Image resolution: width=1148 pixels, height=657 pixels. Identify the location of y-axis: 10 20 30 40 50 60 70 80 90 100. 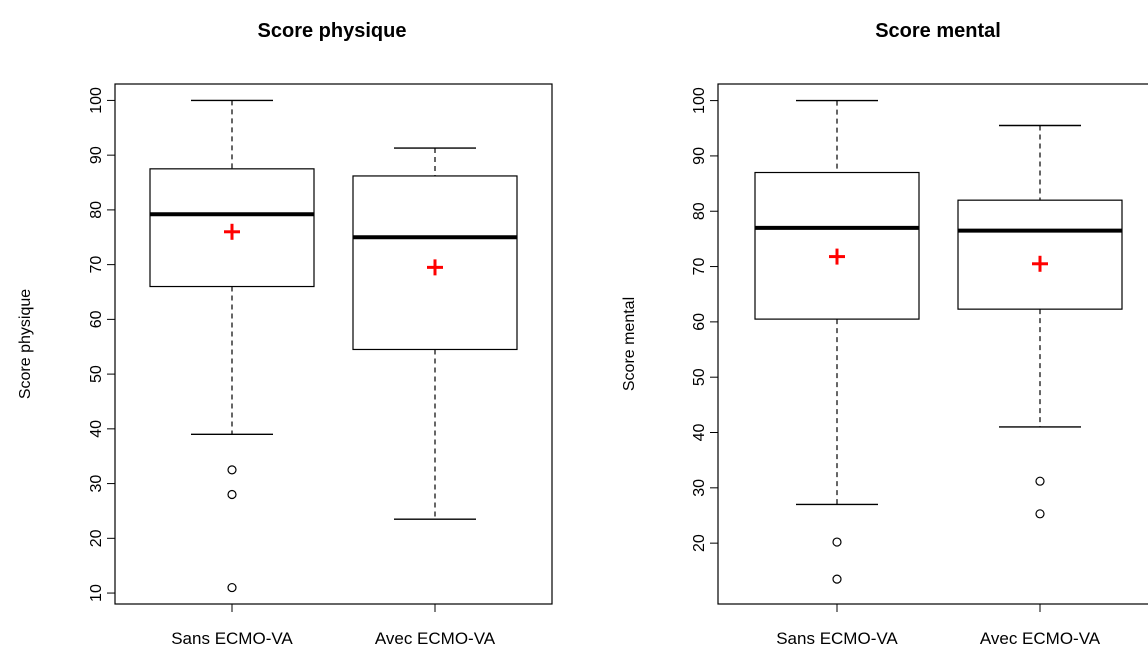
(101, 344).